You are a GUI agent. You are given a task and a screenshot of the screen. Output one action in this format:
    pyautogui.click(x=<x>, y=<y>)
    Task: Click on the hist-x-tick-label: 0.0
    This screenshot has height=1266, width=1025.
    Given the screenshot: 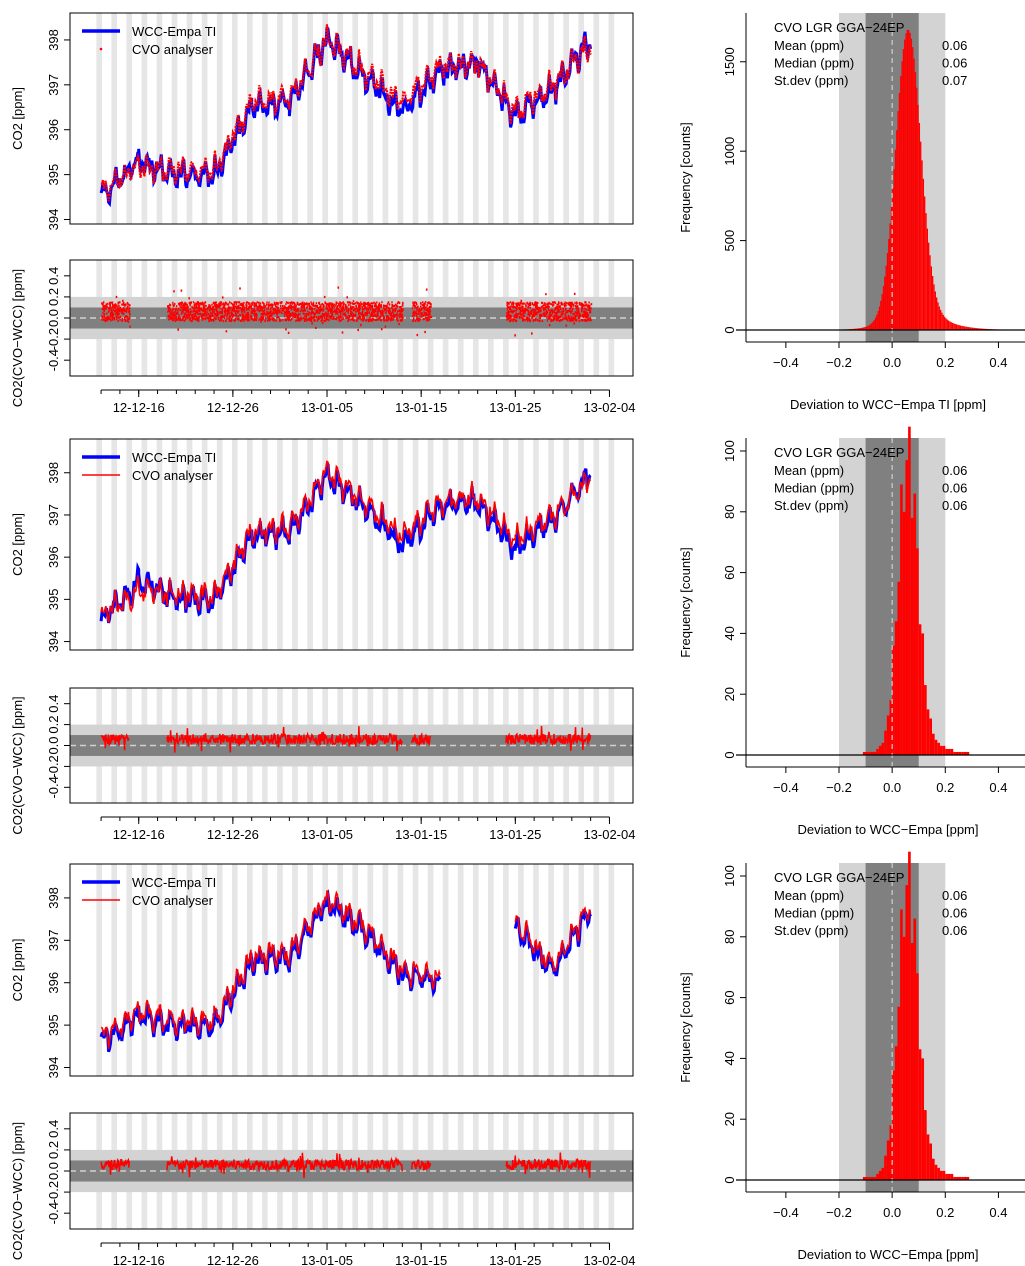 What is the action you would take?
    pyautogui.click(x=892, y=1212)
    